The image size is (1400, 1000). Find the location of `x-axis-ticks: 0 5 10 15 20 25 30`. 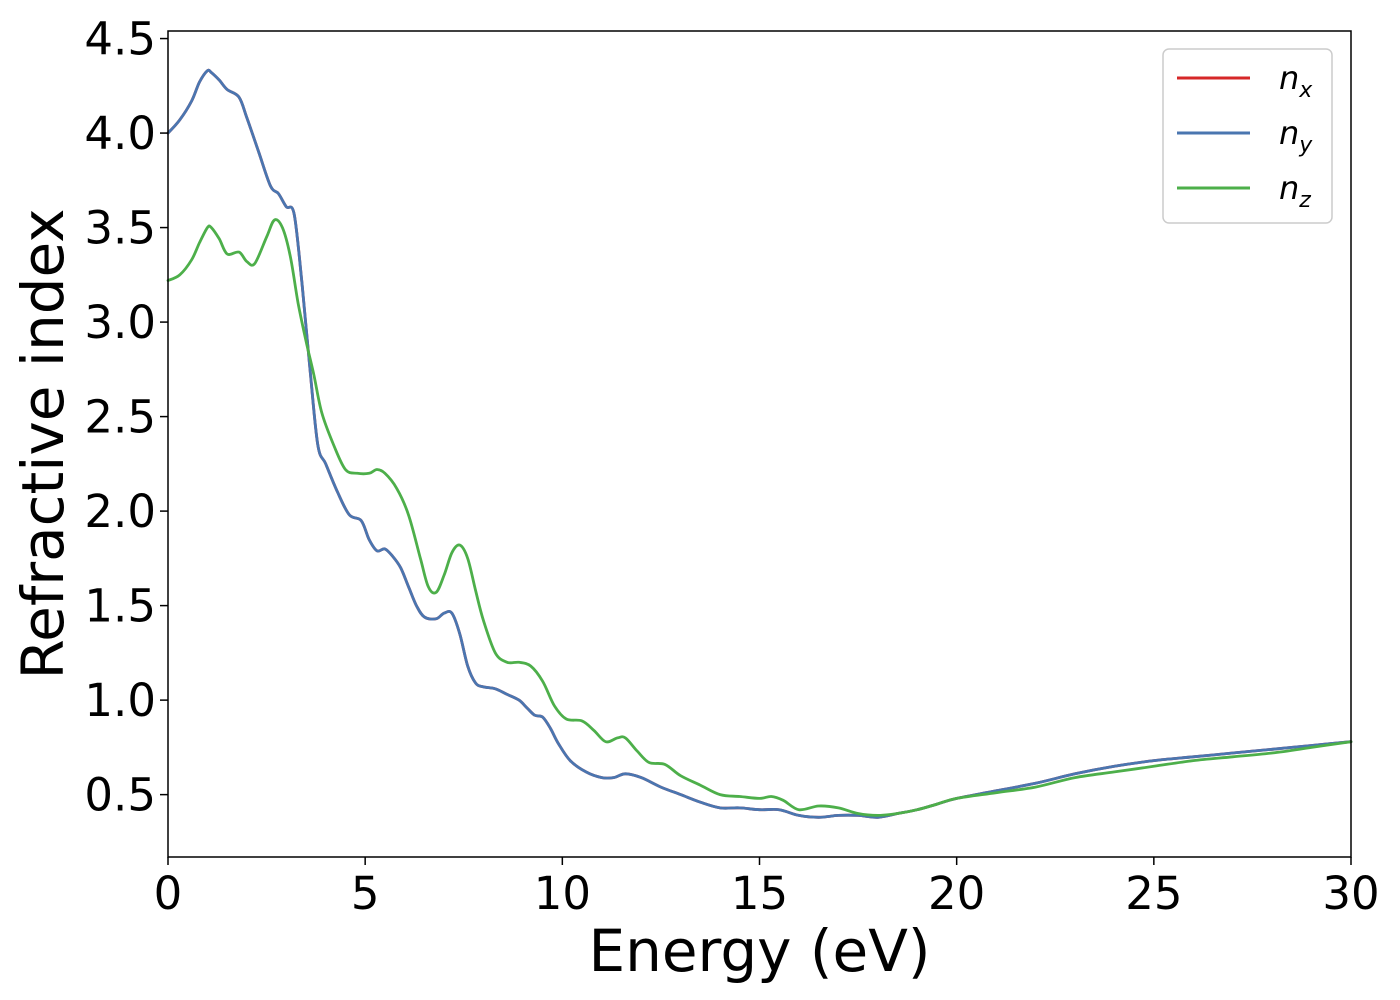

x-axis-ticks: 0 5 10 15 20 25 30 is located at coordinates (767, 888).